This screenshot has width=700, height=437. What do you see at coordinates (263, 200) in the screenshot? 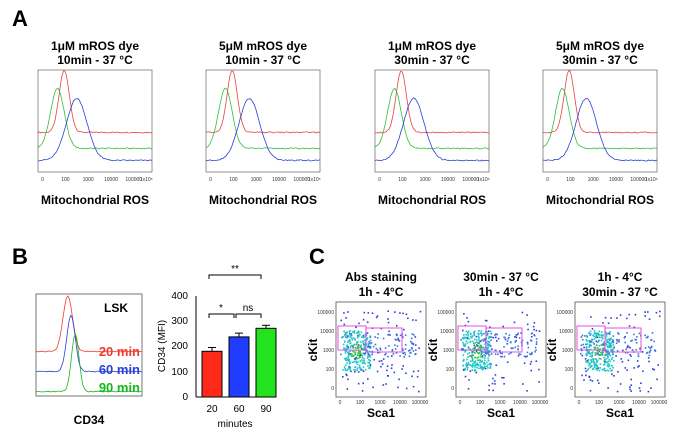
I see `histogram-xlabel: Mitochondrial ROS` at bounding box center [263, 200].